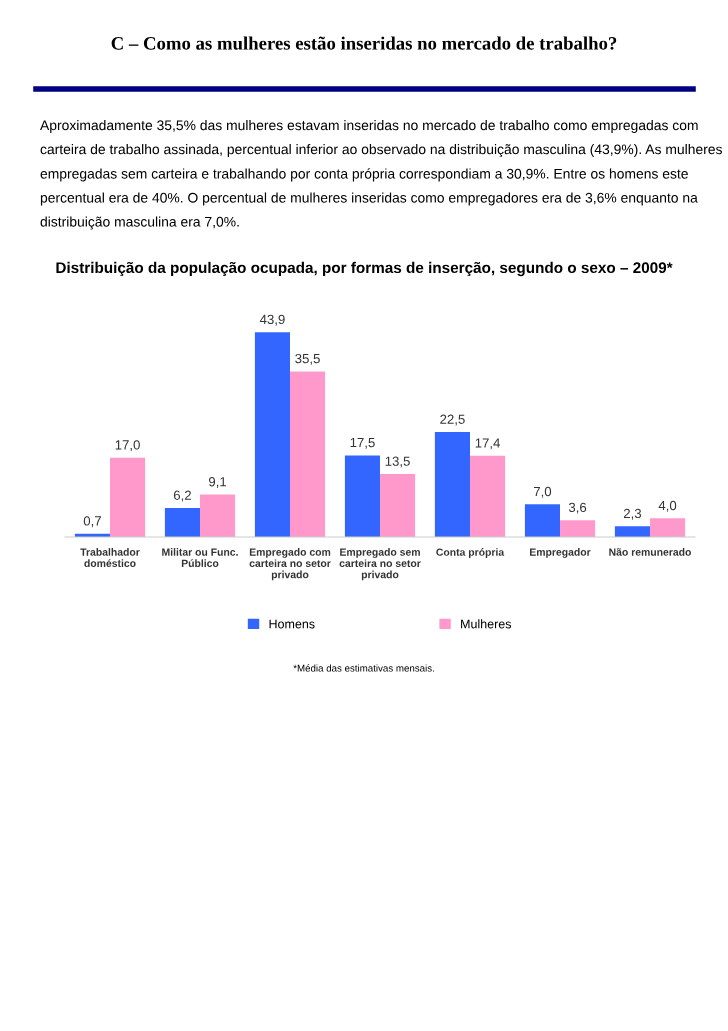 The width and height of the screenshot is (728, 1031). I want to click on x-tick-label: Empregador, so click(560, 553).